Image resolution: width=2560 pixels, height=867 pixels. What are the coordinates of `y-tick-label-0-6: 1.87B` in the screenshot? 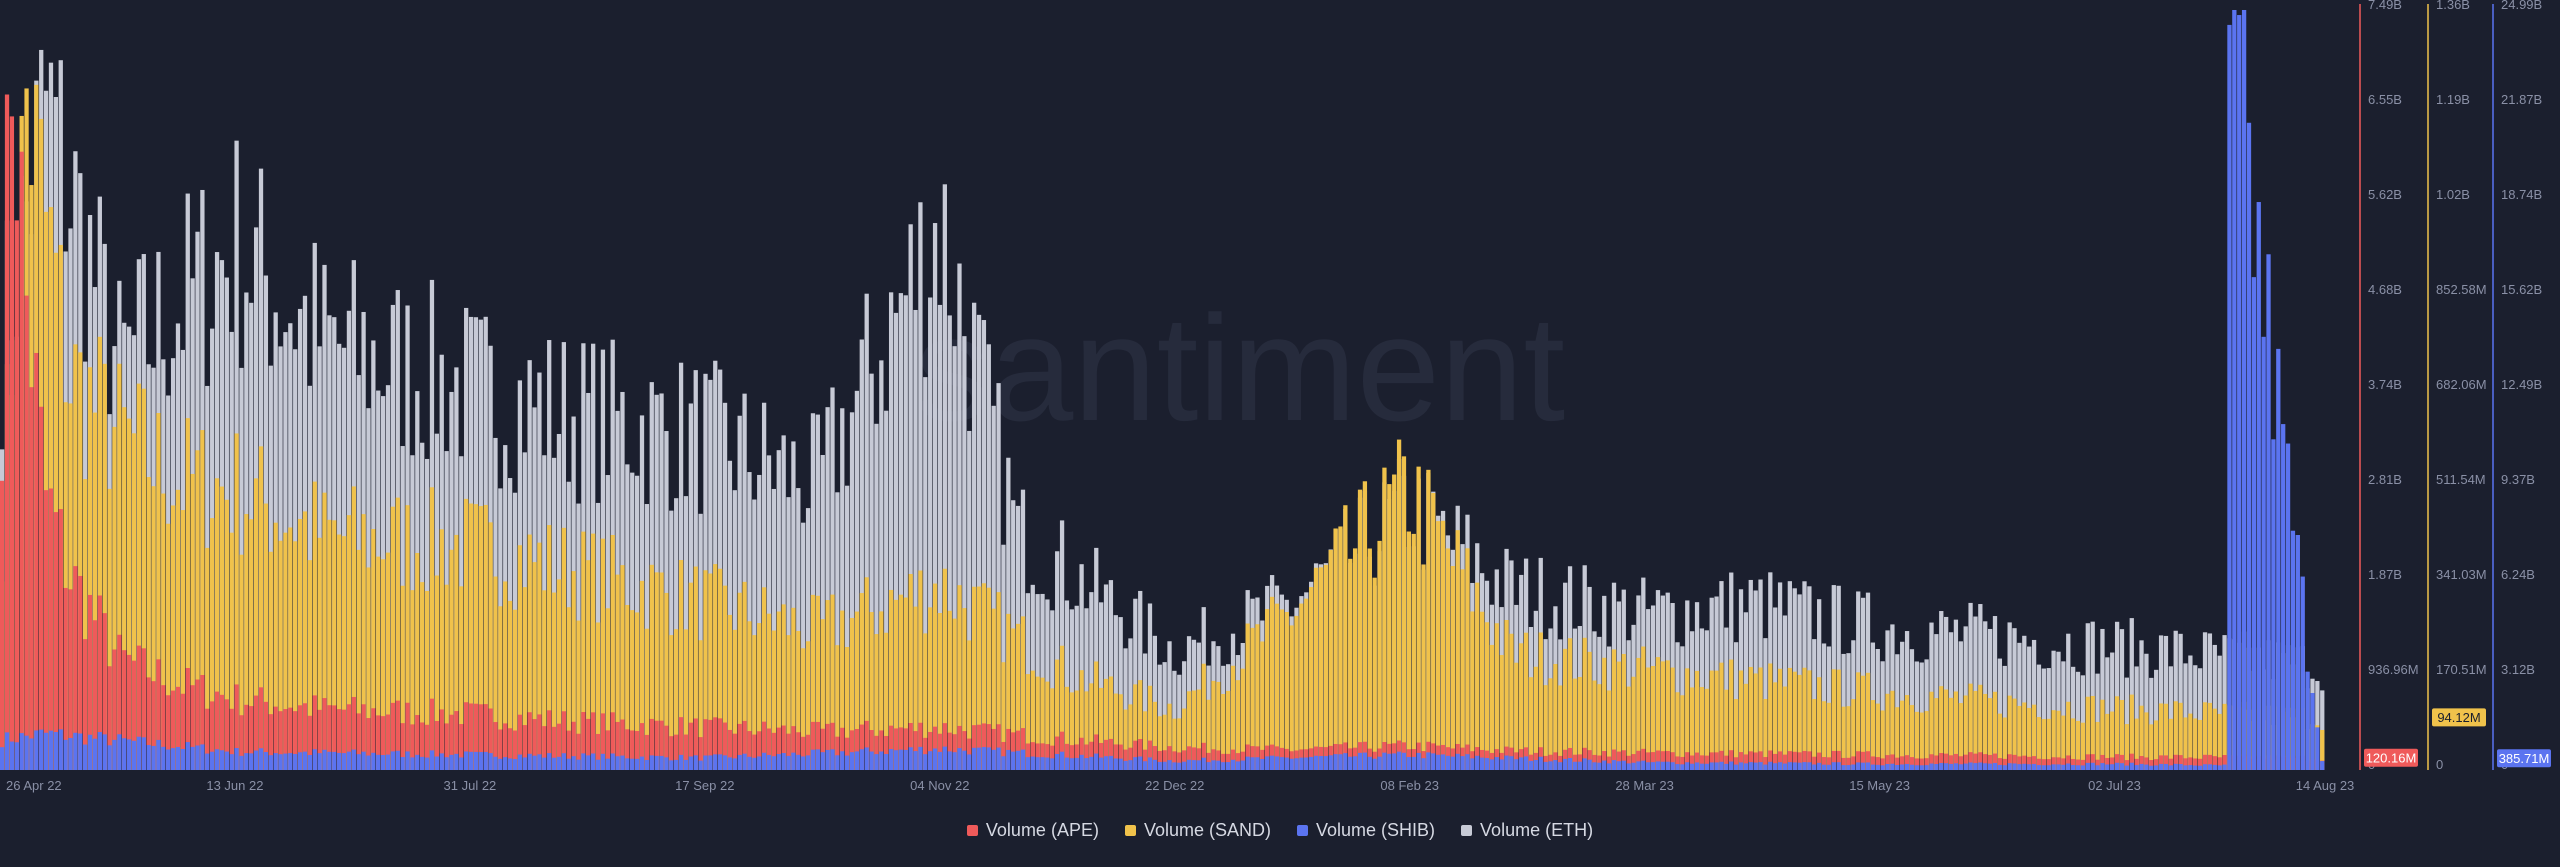 It's located at (2385, 574).